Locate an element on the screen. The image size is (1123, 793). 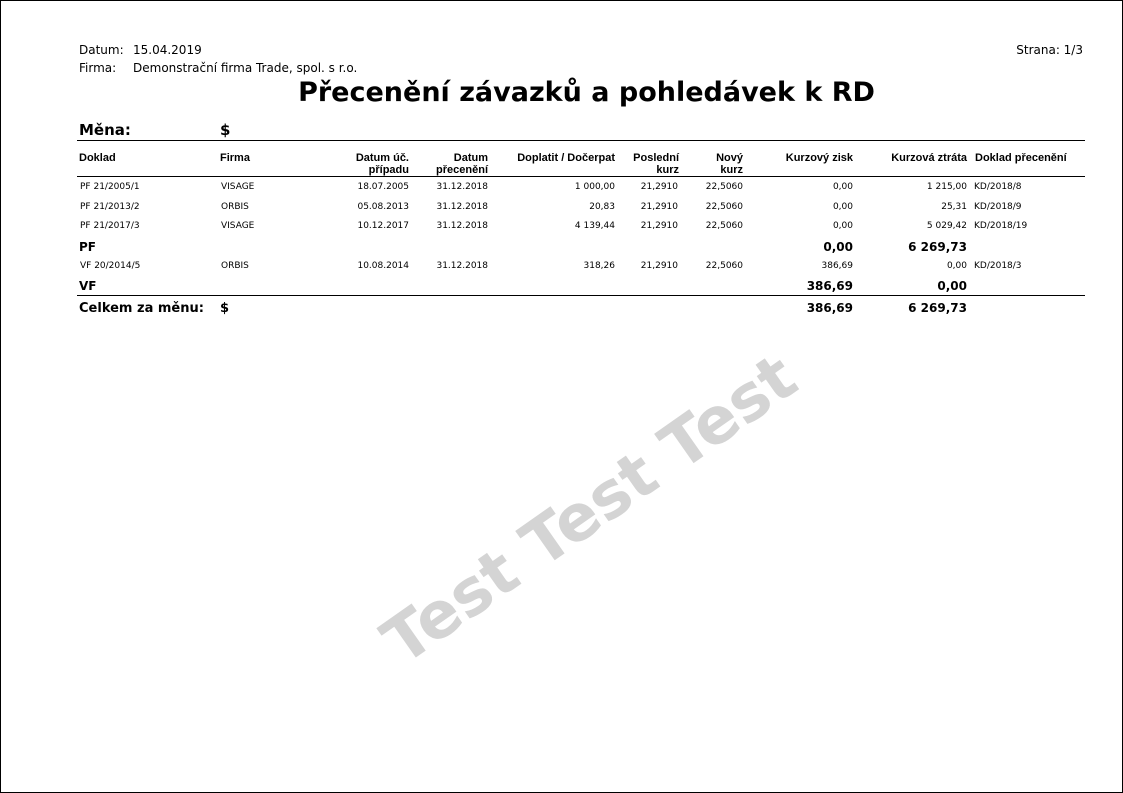
col-datum-uc-line1: Datum úč. is located at coordinates (382, 158).